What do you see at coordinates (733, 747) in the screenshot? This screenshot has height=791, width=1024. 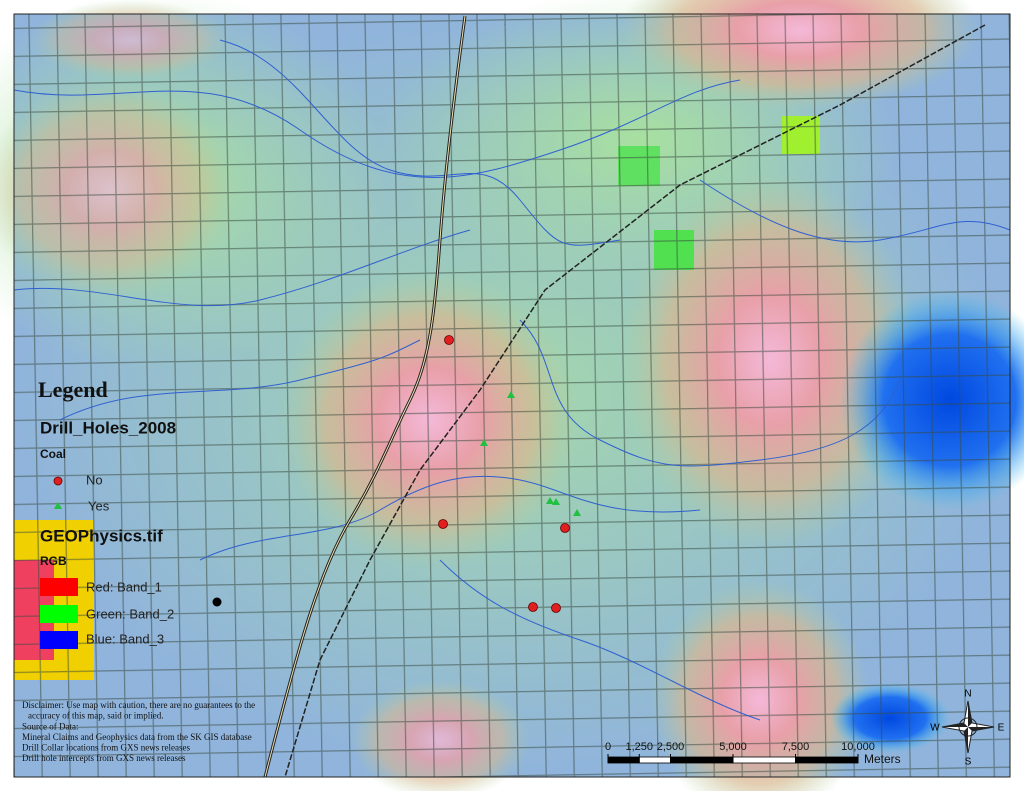 I see `scale-label: 5,000` at bounding box center [733, 747].